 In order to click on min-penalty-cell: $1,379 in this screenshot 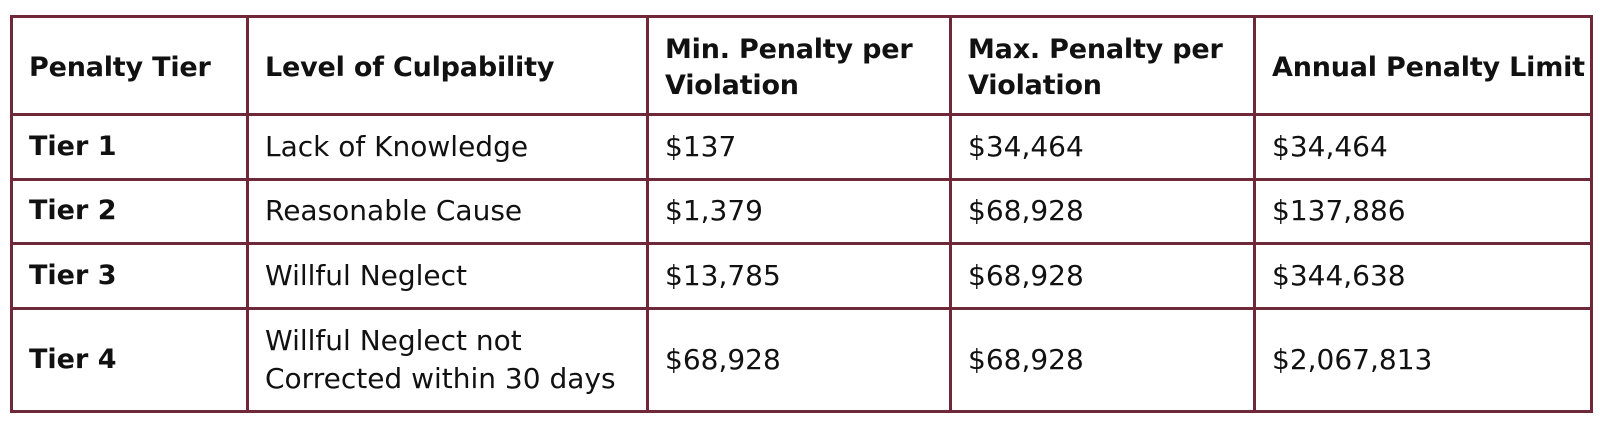, I will do `click(799, 211)`.